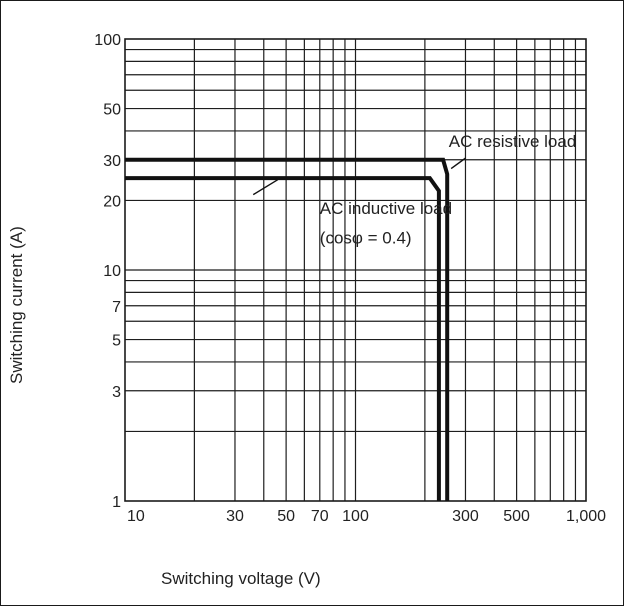 The width and height of the screenshot is (624, 606). I want to click on y-tick-label: 50, so click(112, 110).